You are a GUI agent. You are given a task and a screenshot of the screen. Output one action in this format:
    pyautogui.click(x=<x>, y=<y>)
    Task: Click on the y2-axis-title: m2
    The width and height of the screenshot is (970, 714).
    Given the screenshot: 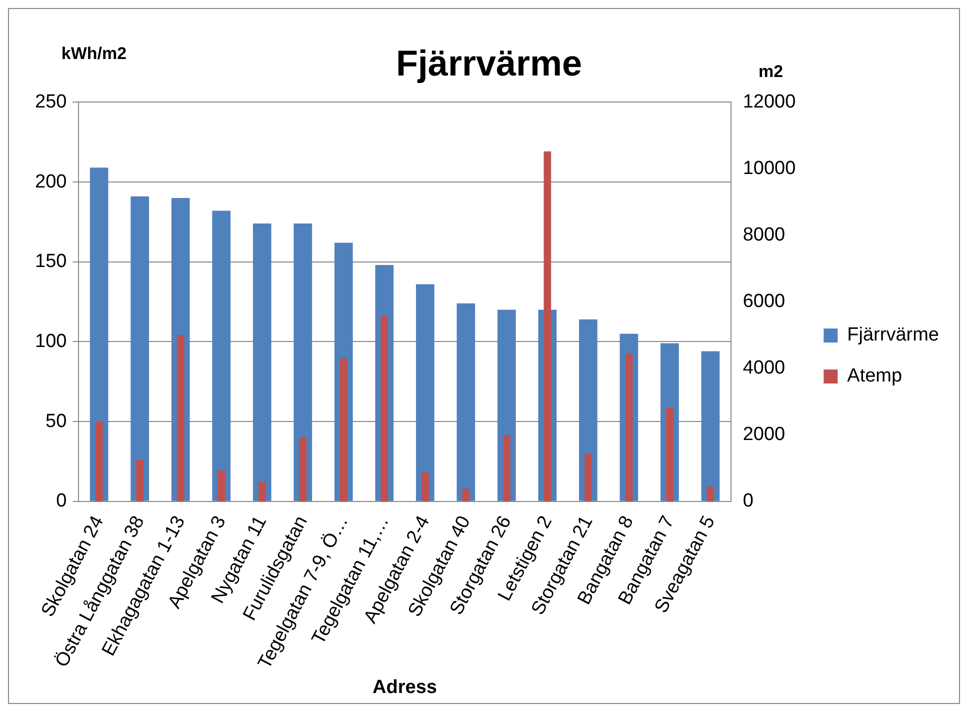 What is the action you would take?
    pyautogui.click(x=771, y=71)
    